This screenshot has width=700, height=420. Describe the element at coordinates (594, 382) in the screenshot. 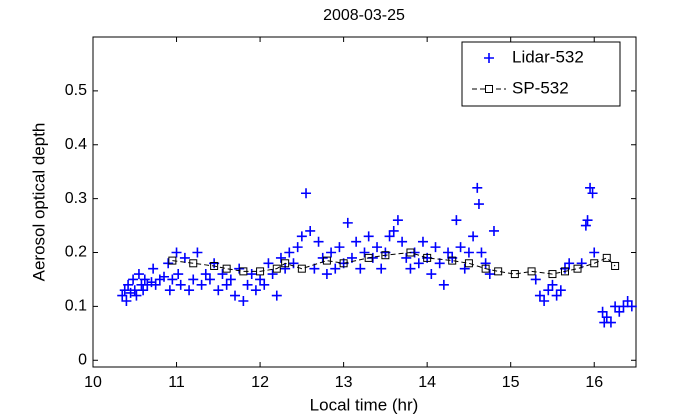

I see `x-tick-label: 16` at that location.